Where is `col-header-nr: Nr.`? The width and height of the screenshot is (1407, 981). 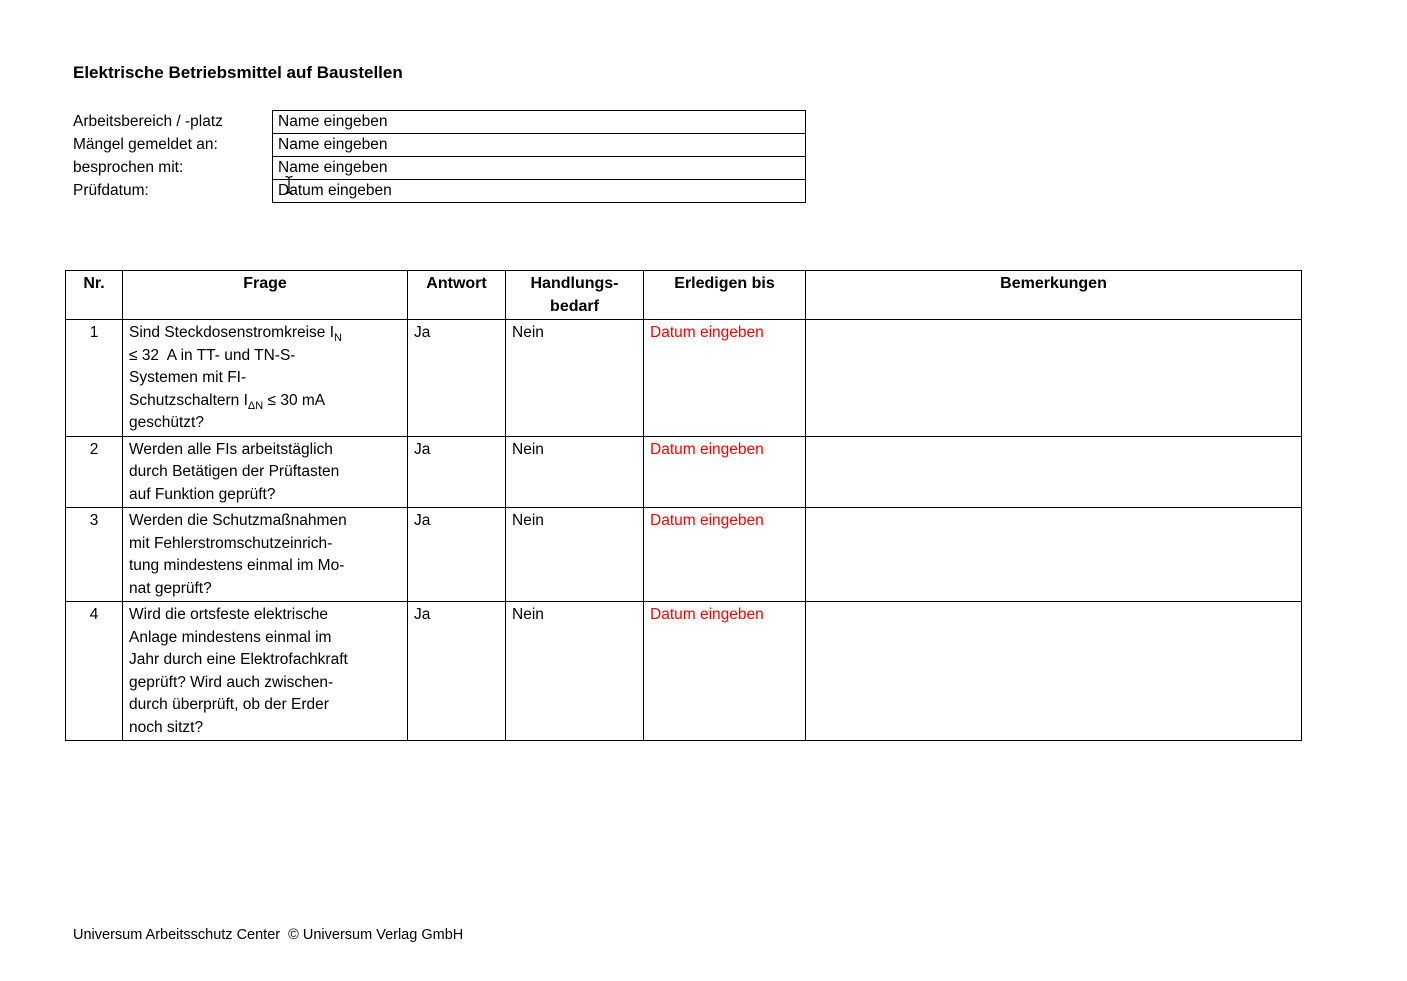 col-header-nr: Nr. is located at coordinates (94, 295).